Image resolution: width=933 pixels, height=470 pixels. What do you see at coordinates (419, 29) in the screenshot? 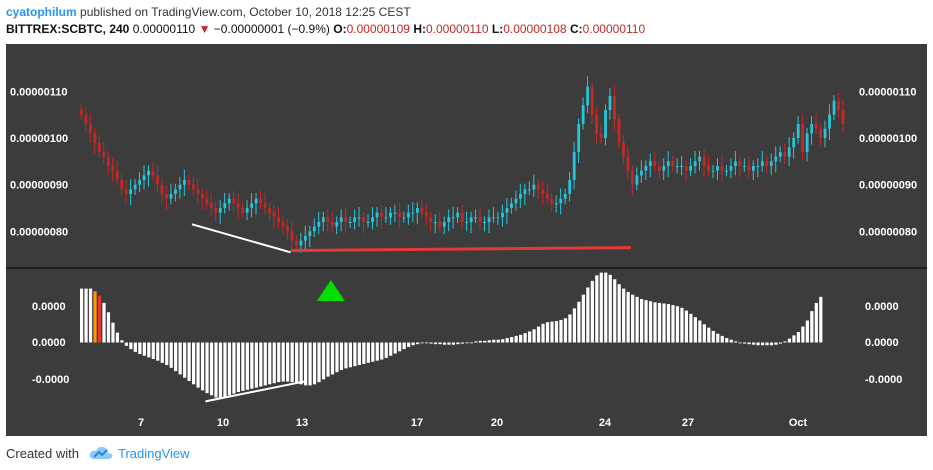
I see `high-label: H:` at bounding box center [419, 29].